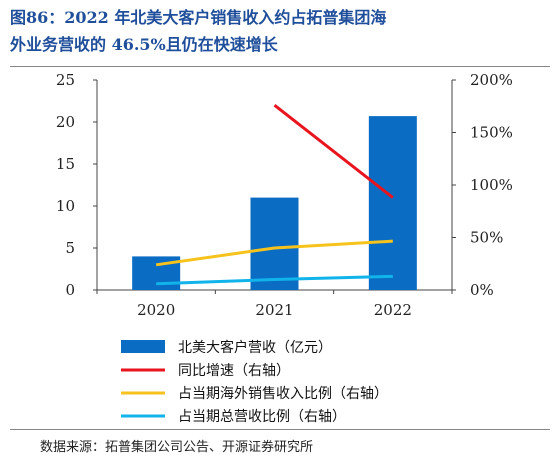 The image size is (559, 460). What do you see at coordinates (491, 133) in the screenshot?
I see `right-tick-label: 150%` at bounding box center [491, 133].